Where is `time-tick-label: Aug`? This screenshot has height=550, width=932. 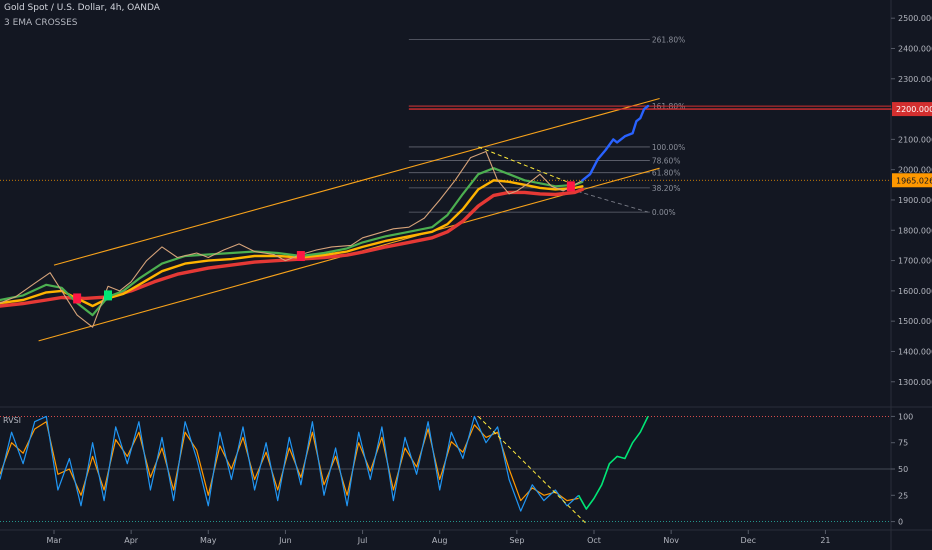 time-tick-label: Aug is located at coordinates (440, 540).